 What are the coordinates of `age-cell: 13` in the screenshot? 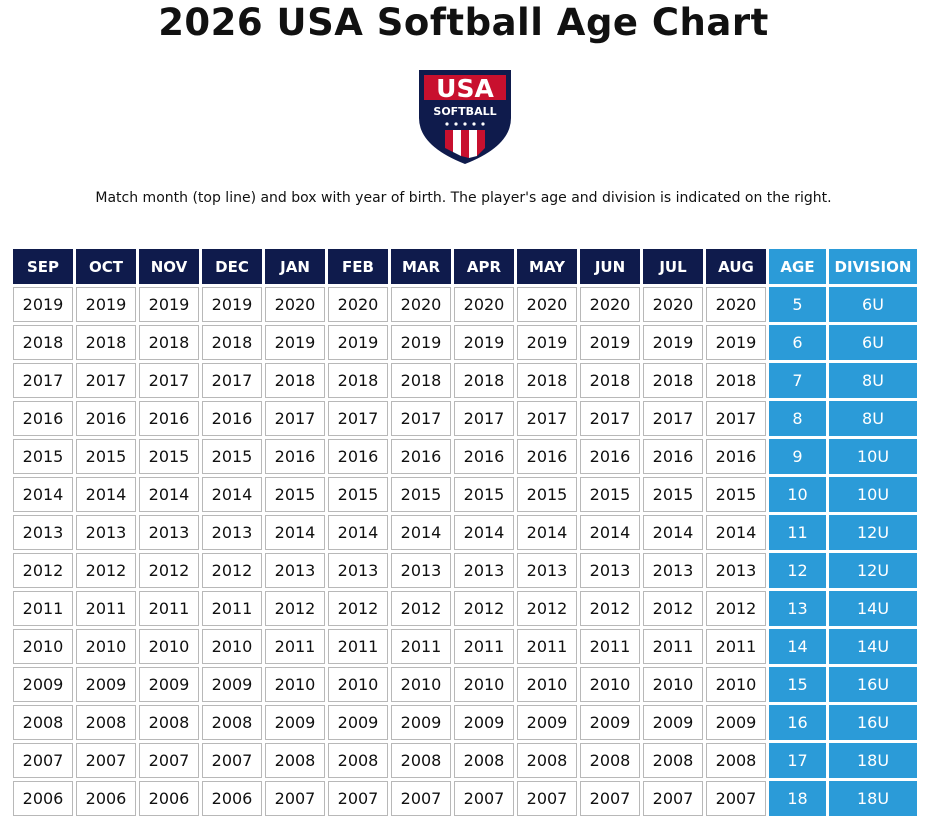 It's located at (797, 608).